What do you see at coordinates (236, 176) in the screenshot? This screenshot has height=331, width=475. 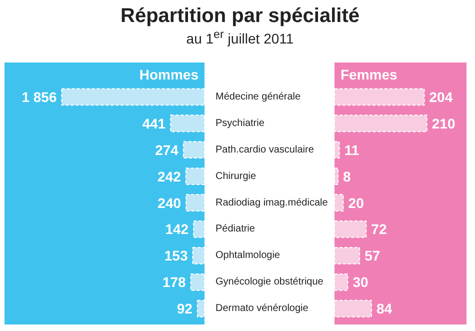 I see `y-tick-label: Chirurgie` at bounding box center [236, 176].